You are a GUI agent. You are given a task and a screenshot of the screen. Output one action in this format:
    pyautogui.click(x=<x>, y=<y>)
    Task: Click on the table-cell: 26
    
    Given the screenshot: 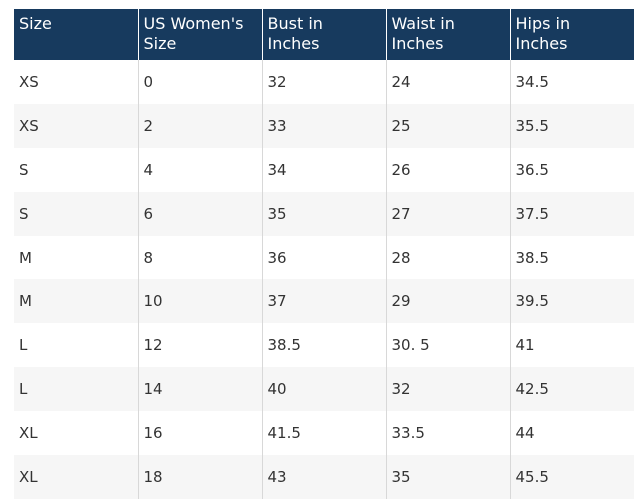 What is the action you would take?
    pyautogui.click(x=447, y=169)
    